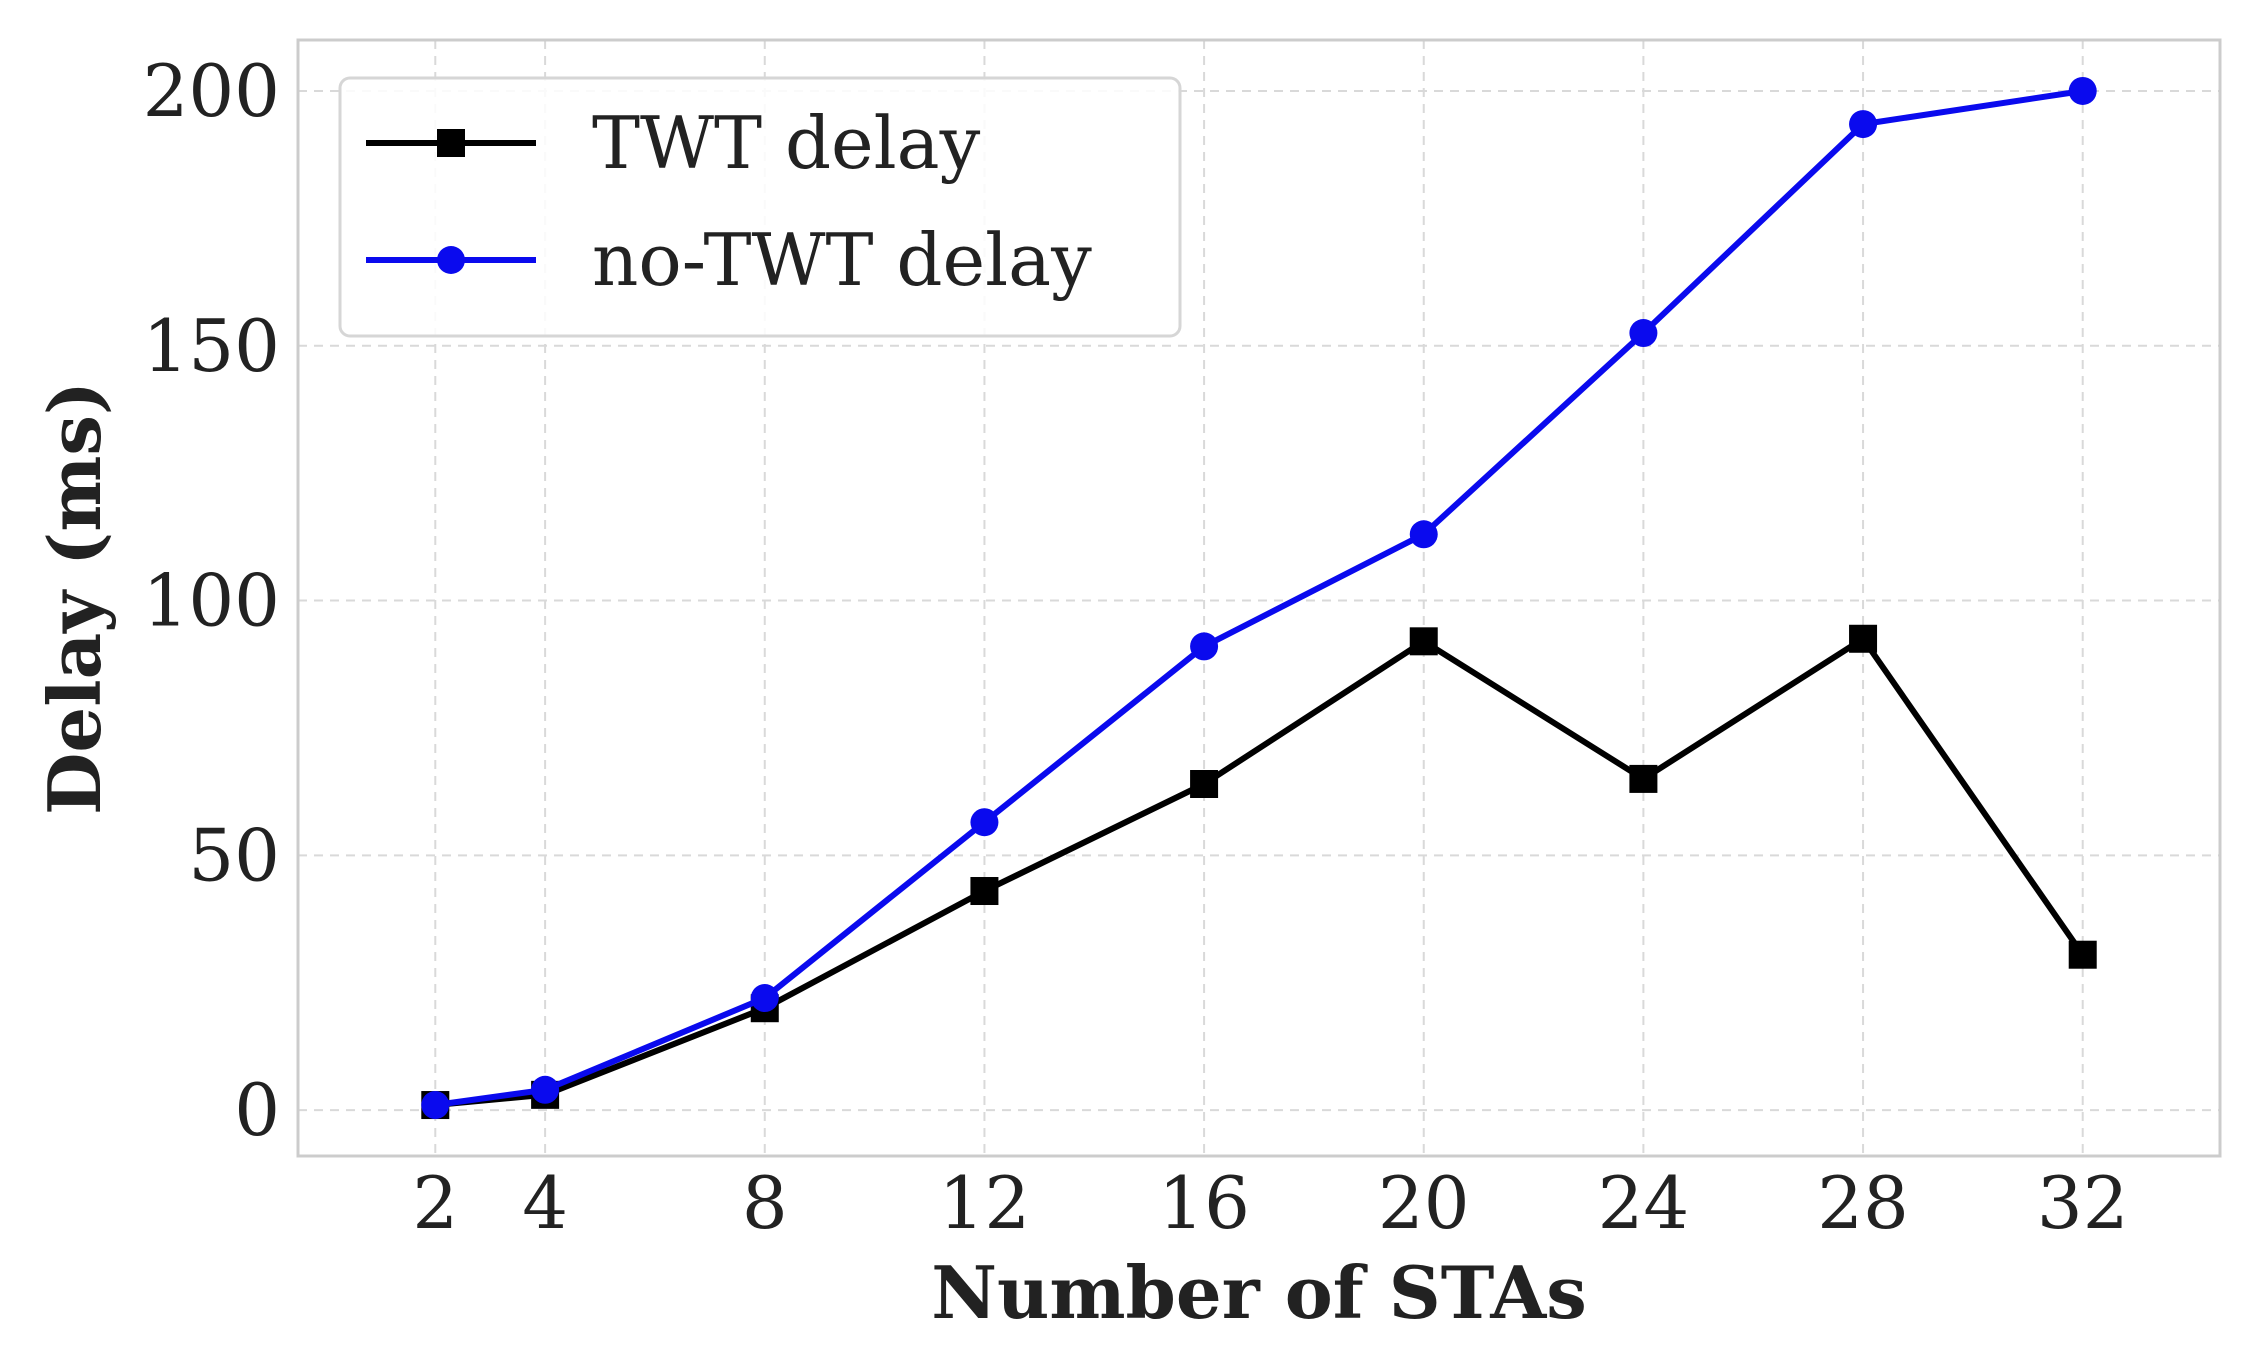 The height and width of the screenshot is (1364, 2259). I want to click on legend-entry-no-twt: no-TWT delay, so click(729, 260).